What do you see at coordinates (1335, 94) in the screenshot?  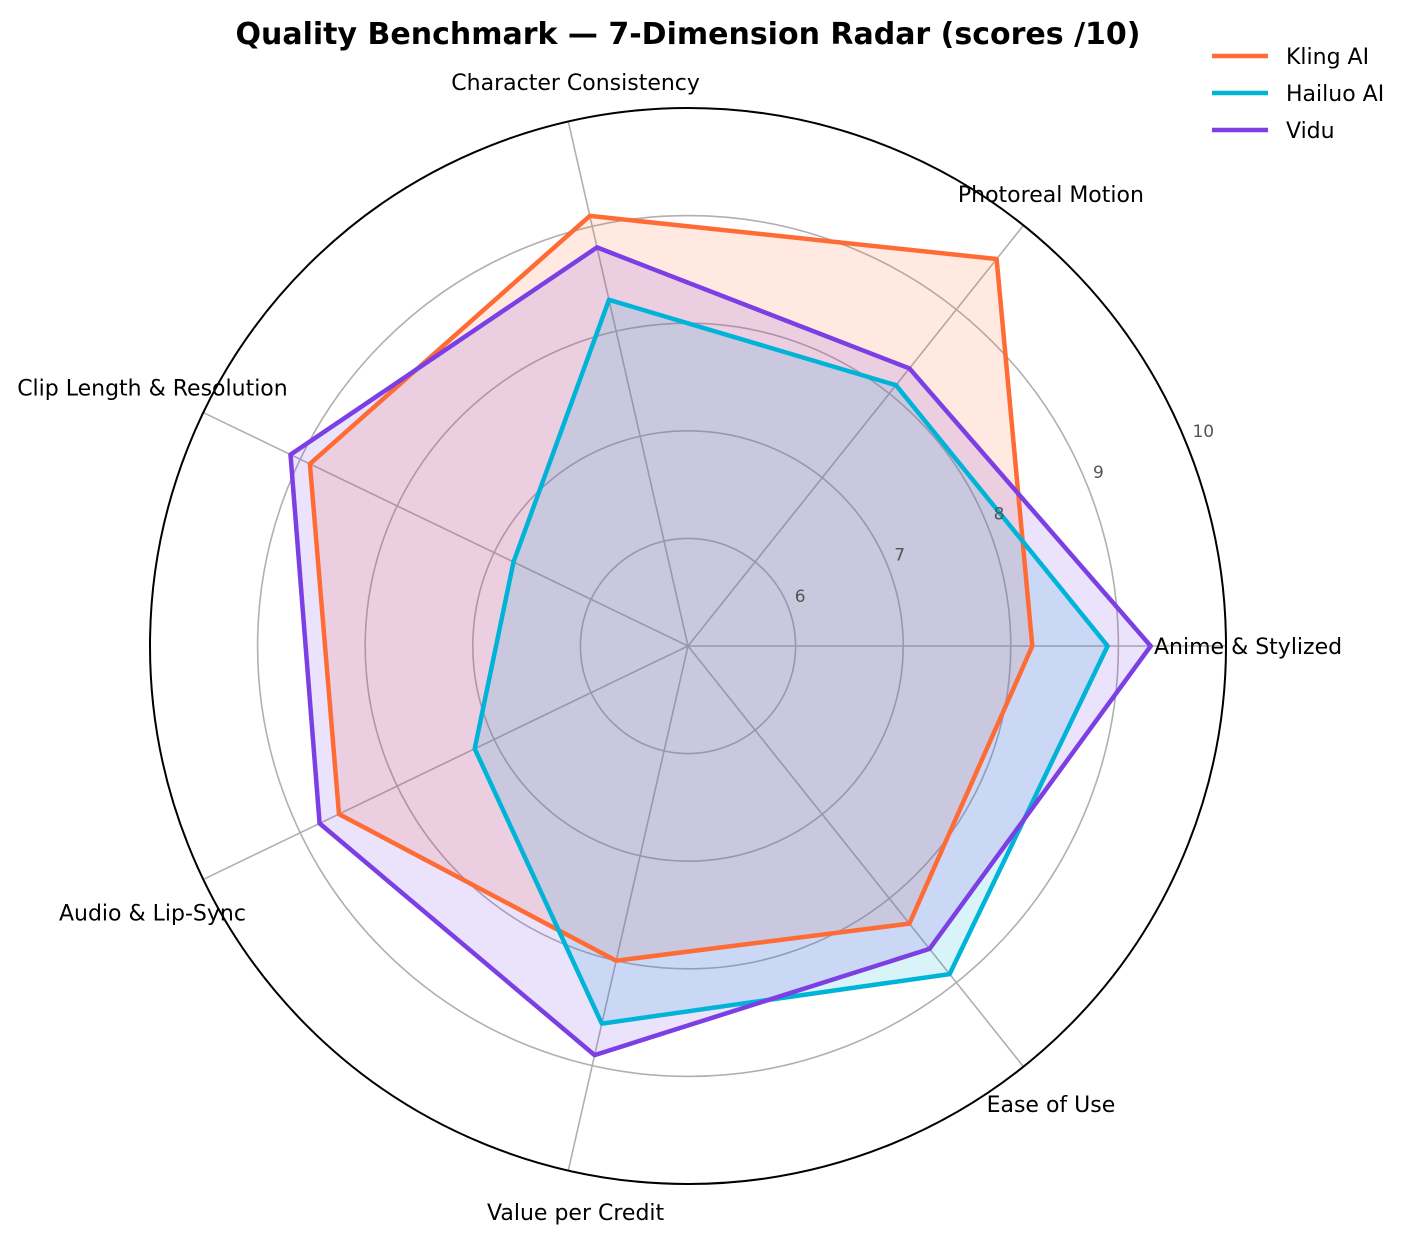 I see `legend-label: Hailuo AI` at bounding box center [1335, 94].